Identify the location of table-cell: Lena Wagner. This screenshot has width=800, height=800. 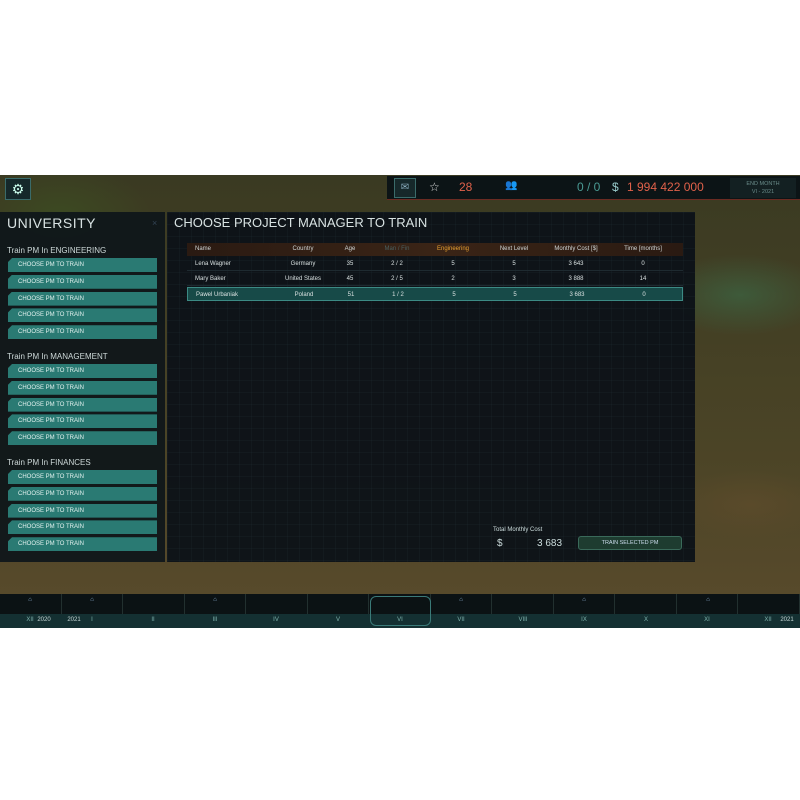
(213, 264).